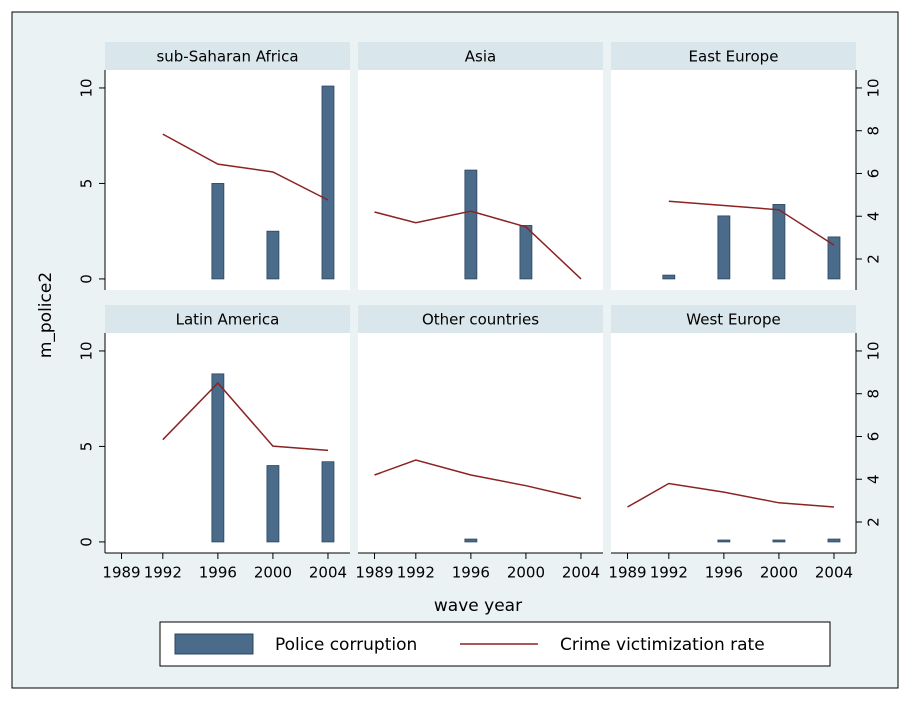 The height and width of the screenshot is (703, 912). I want to click on panel-title: Latin America, so click(228, 320).